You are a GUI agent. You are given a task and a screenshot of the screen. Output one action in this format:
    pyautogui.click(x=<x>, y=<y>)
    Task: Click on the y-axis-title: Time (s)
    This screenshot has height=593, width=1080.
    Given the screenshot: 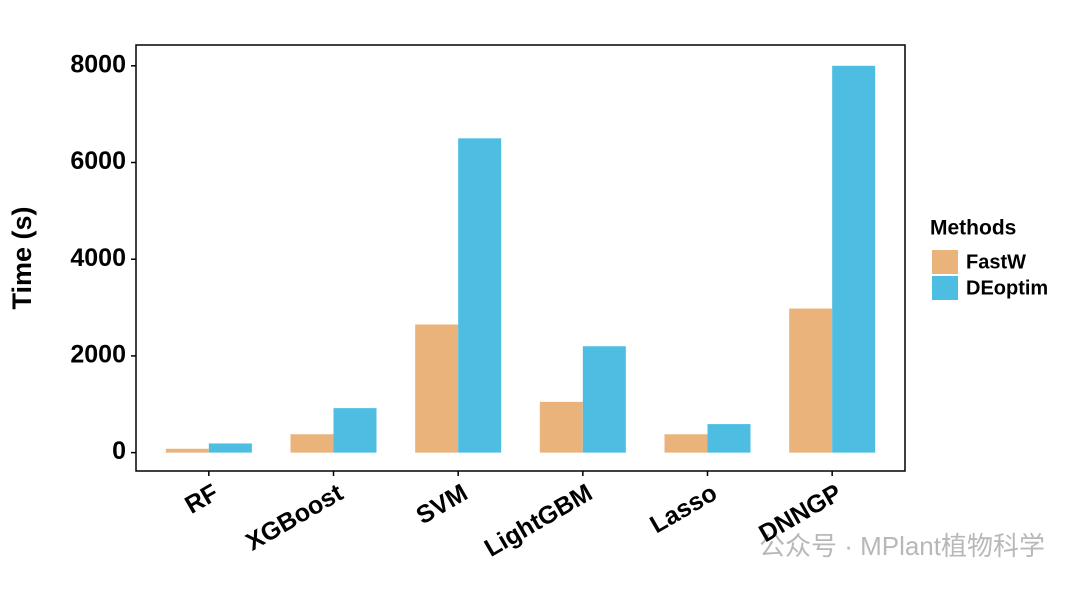 What is the action you would take?
    pyautogui.click(x=22, y=257)
    